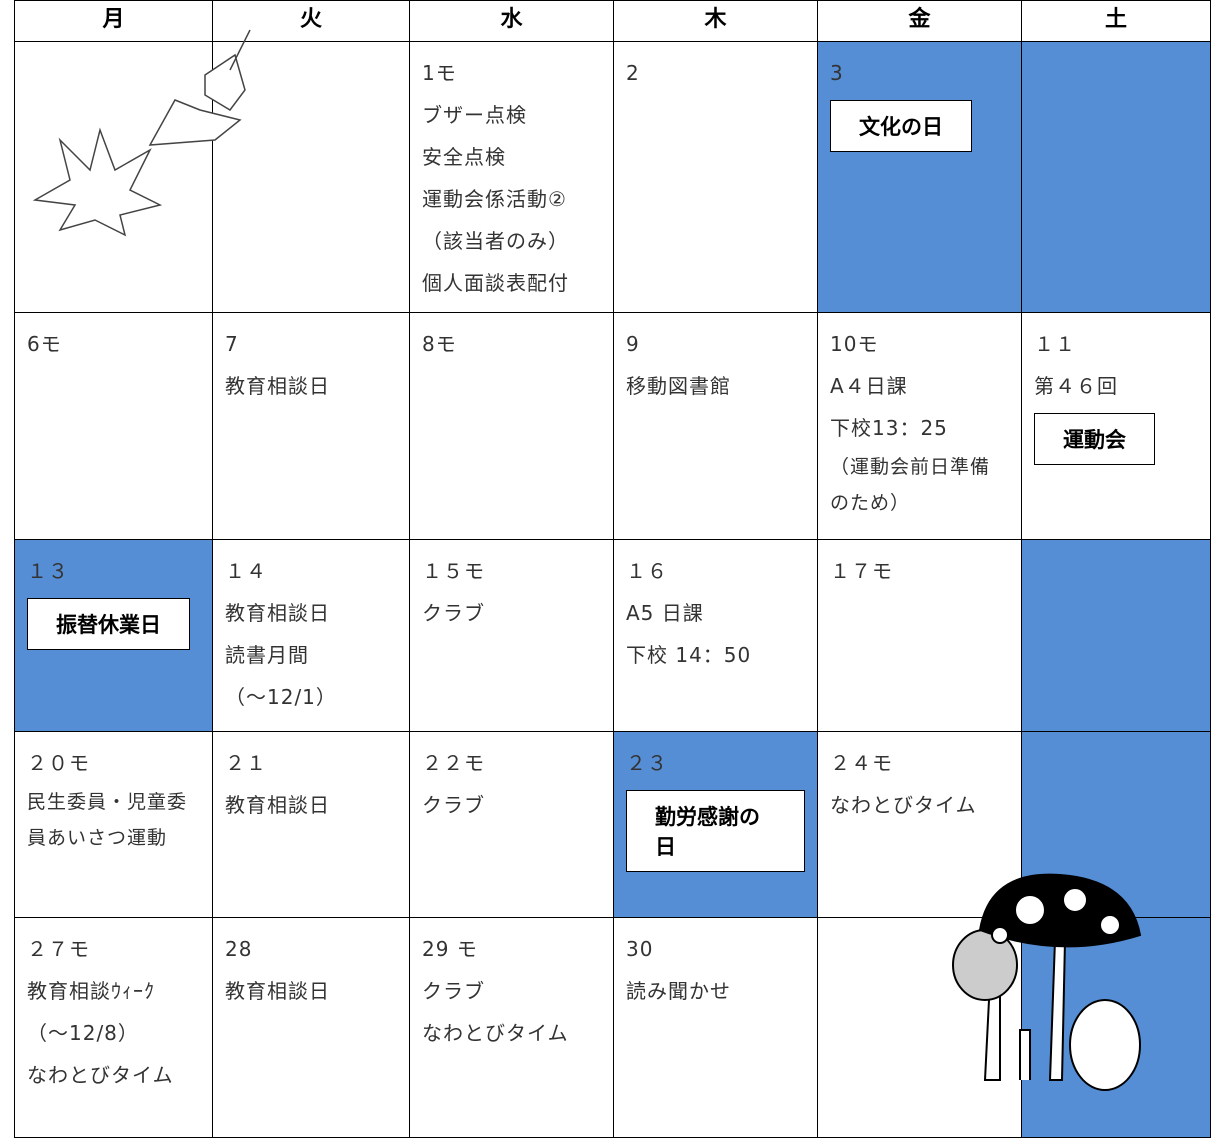  I want to click on date-number: １１, so click(1055, 344).